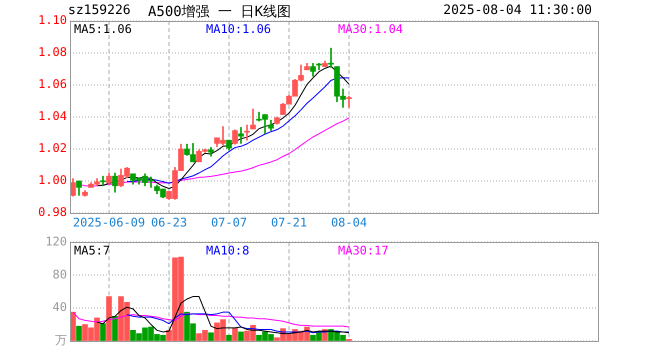 This screenshot has width=660, height=360. I want to click on y-tick-label: 1.08, so click(52, 52).